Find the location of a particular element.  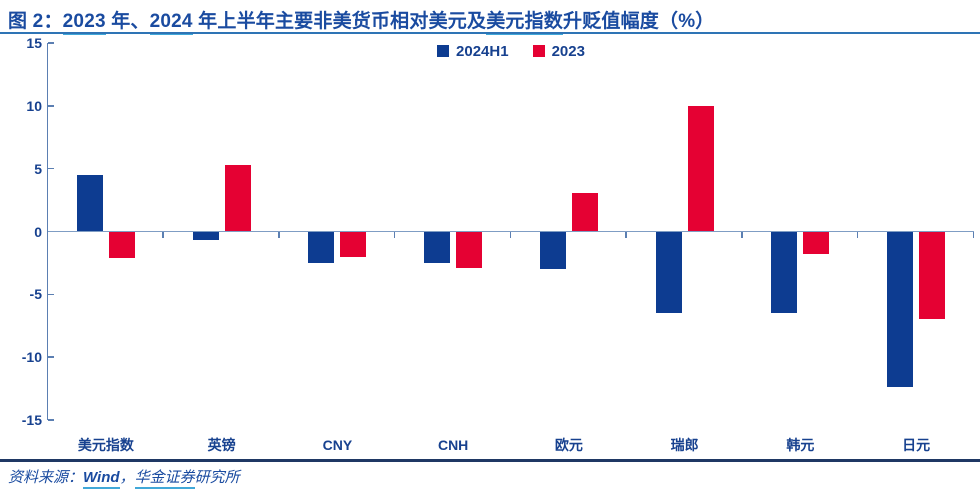

y-tick-label: 0 is located at coordinates (38, 231).